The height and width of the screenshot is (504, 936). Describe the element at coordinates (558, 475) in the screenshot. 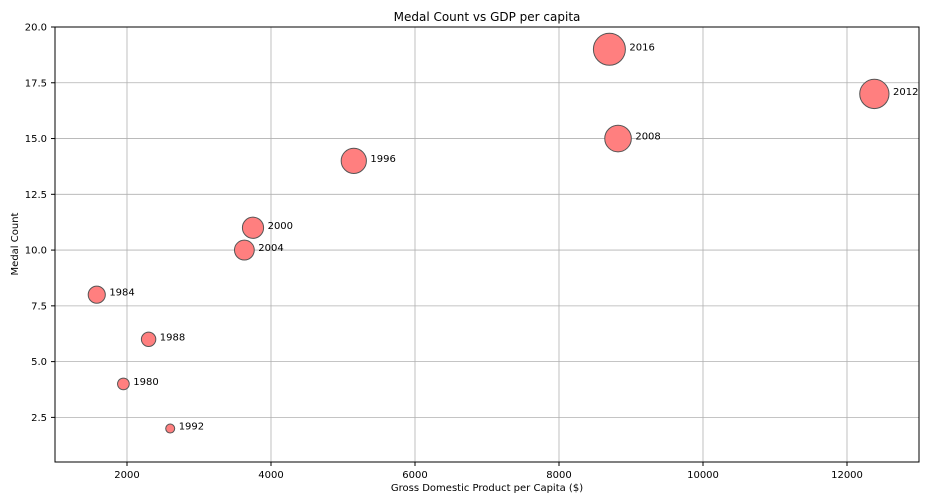

I see `x-tick-label: 8000` at that location.